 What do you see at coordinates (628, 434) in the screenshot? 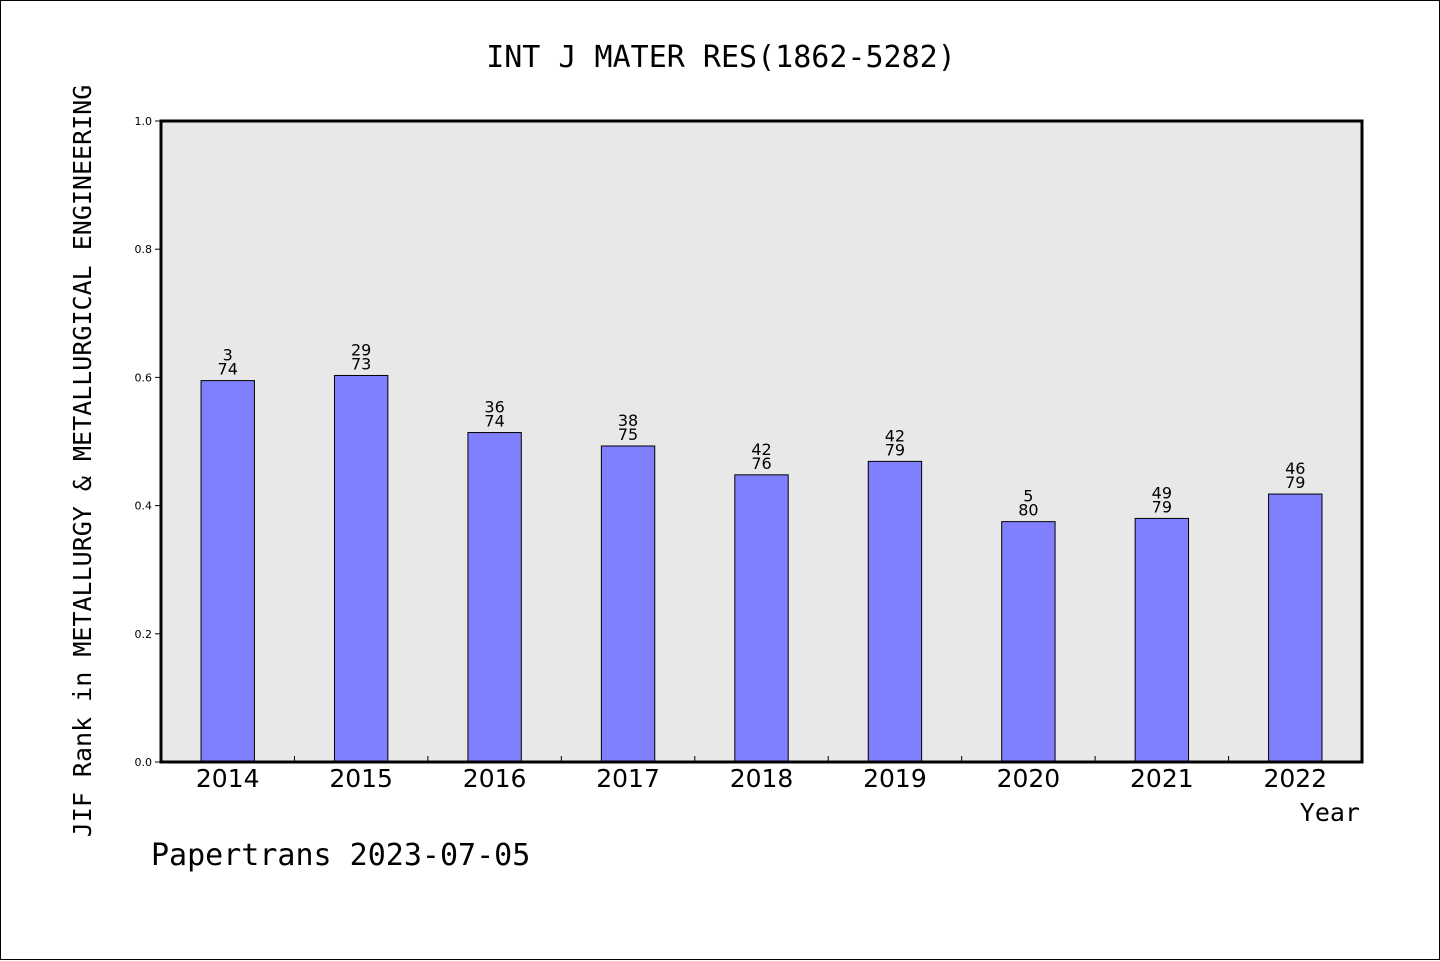
I see `rank-label-bottom: 75` at bounding box center [628, 434].